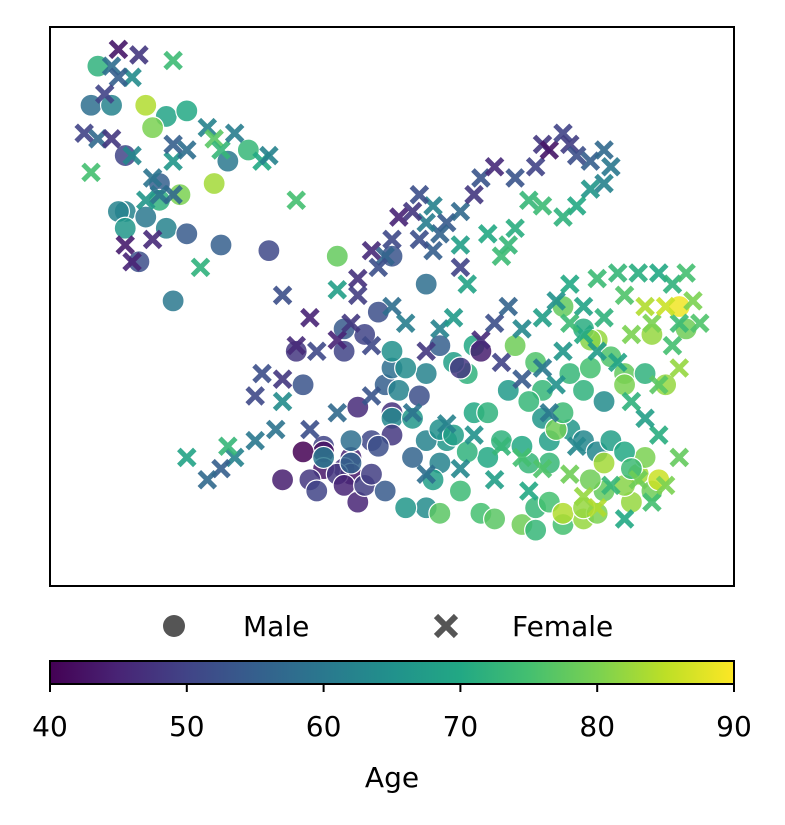 The image size is (785, 825). Describe the element at coordinates (276, 626) in the screenshot. I see `legend-male-label: Male` at that location.